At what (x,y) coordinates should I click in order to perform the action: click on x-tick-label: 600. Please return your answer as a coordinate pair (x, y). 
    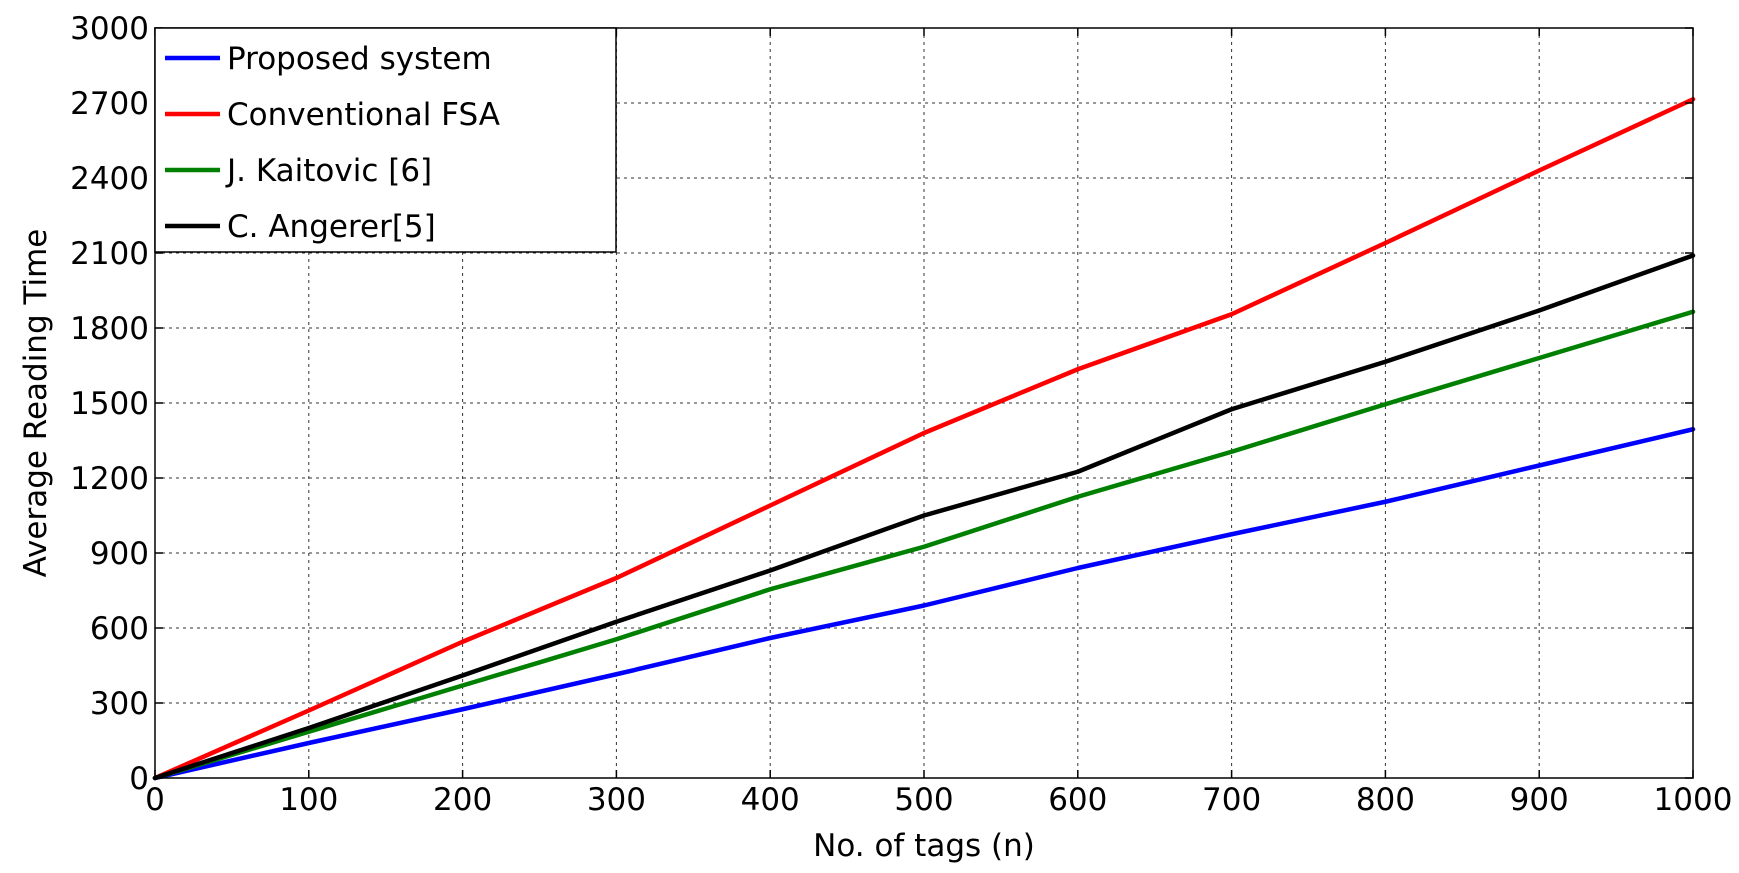
    Looking at the image, I should click on (1077, 800).